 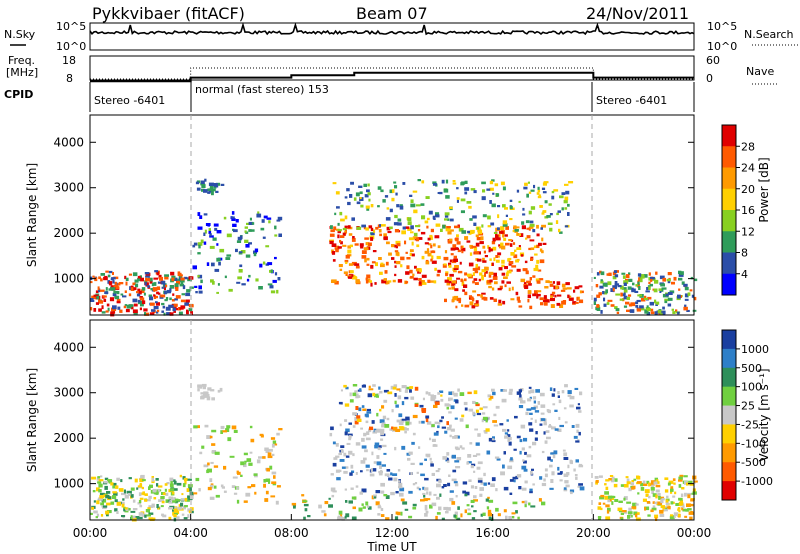 I want to click on ytick-label: 2000, so click(x=68, y=438).